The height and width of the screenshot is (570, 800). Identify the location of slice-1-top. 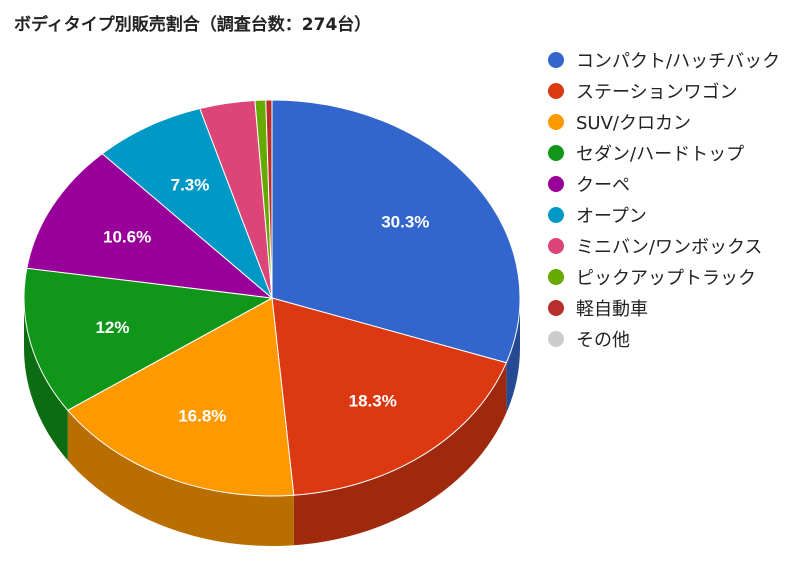
(389, 396).